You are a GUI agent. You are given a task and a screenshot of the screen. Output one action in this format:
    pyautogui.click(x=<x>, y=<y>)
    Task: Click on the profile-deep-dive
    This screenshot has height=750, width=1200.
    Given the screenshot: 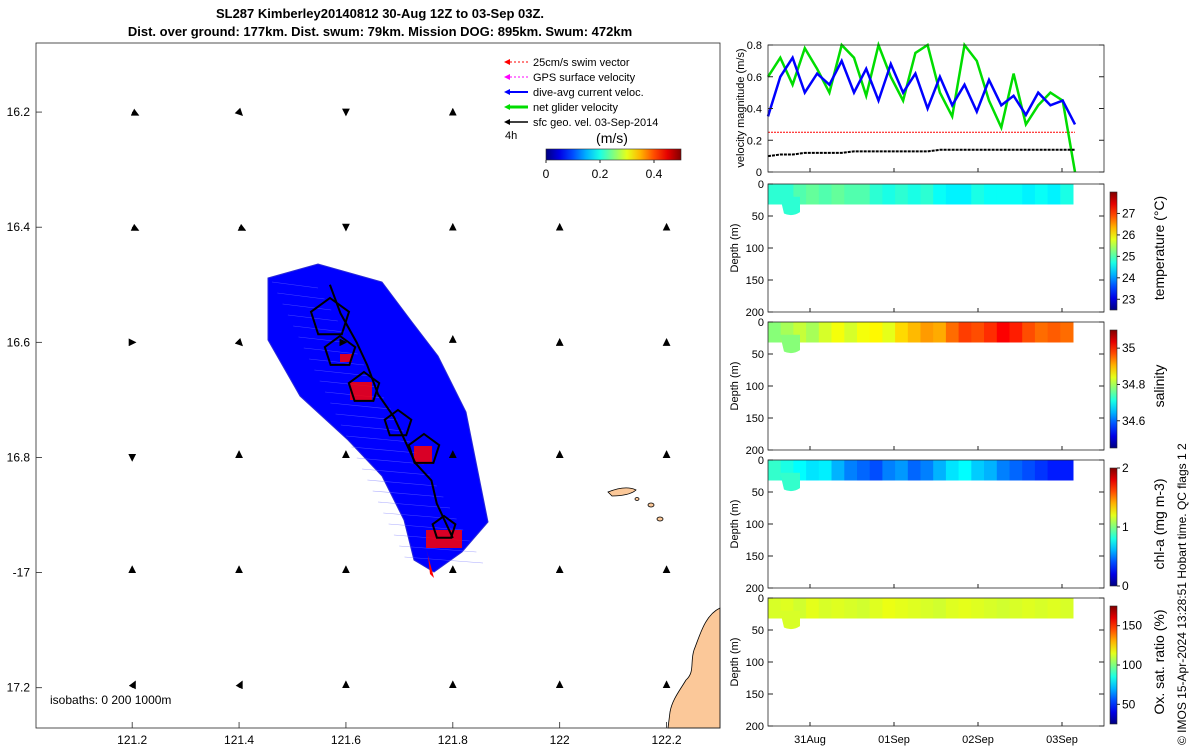 What is the action you would take?
    pyautogui.click(x=790, y=206)
    